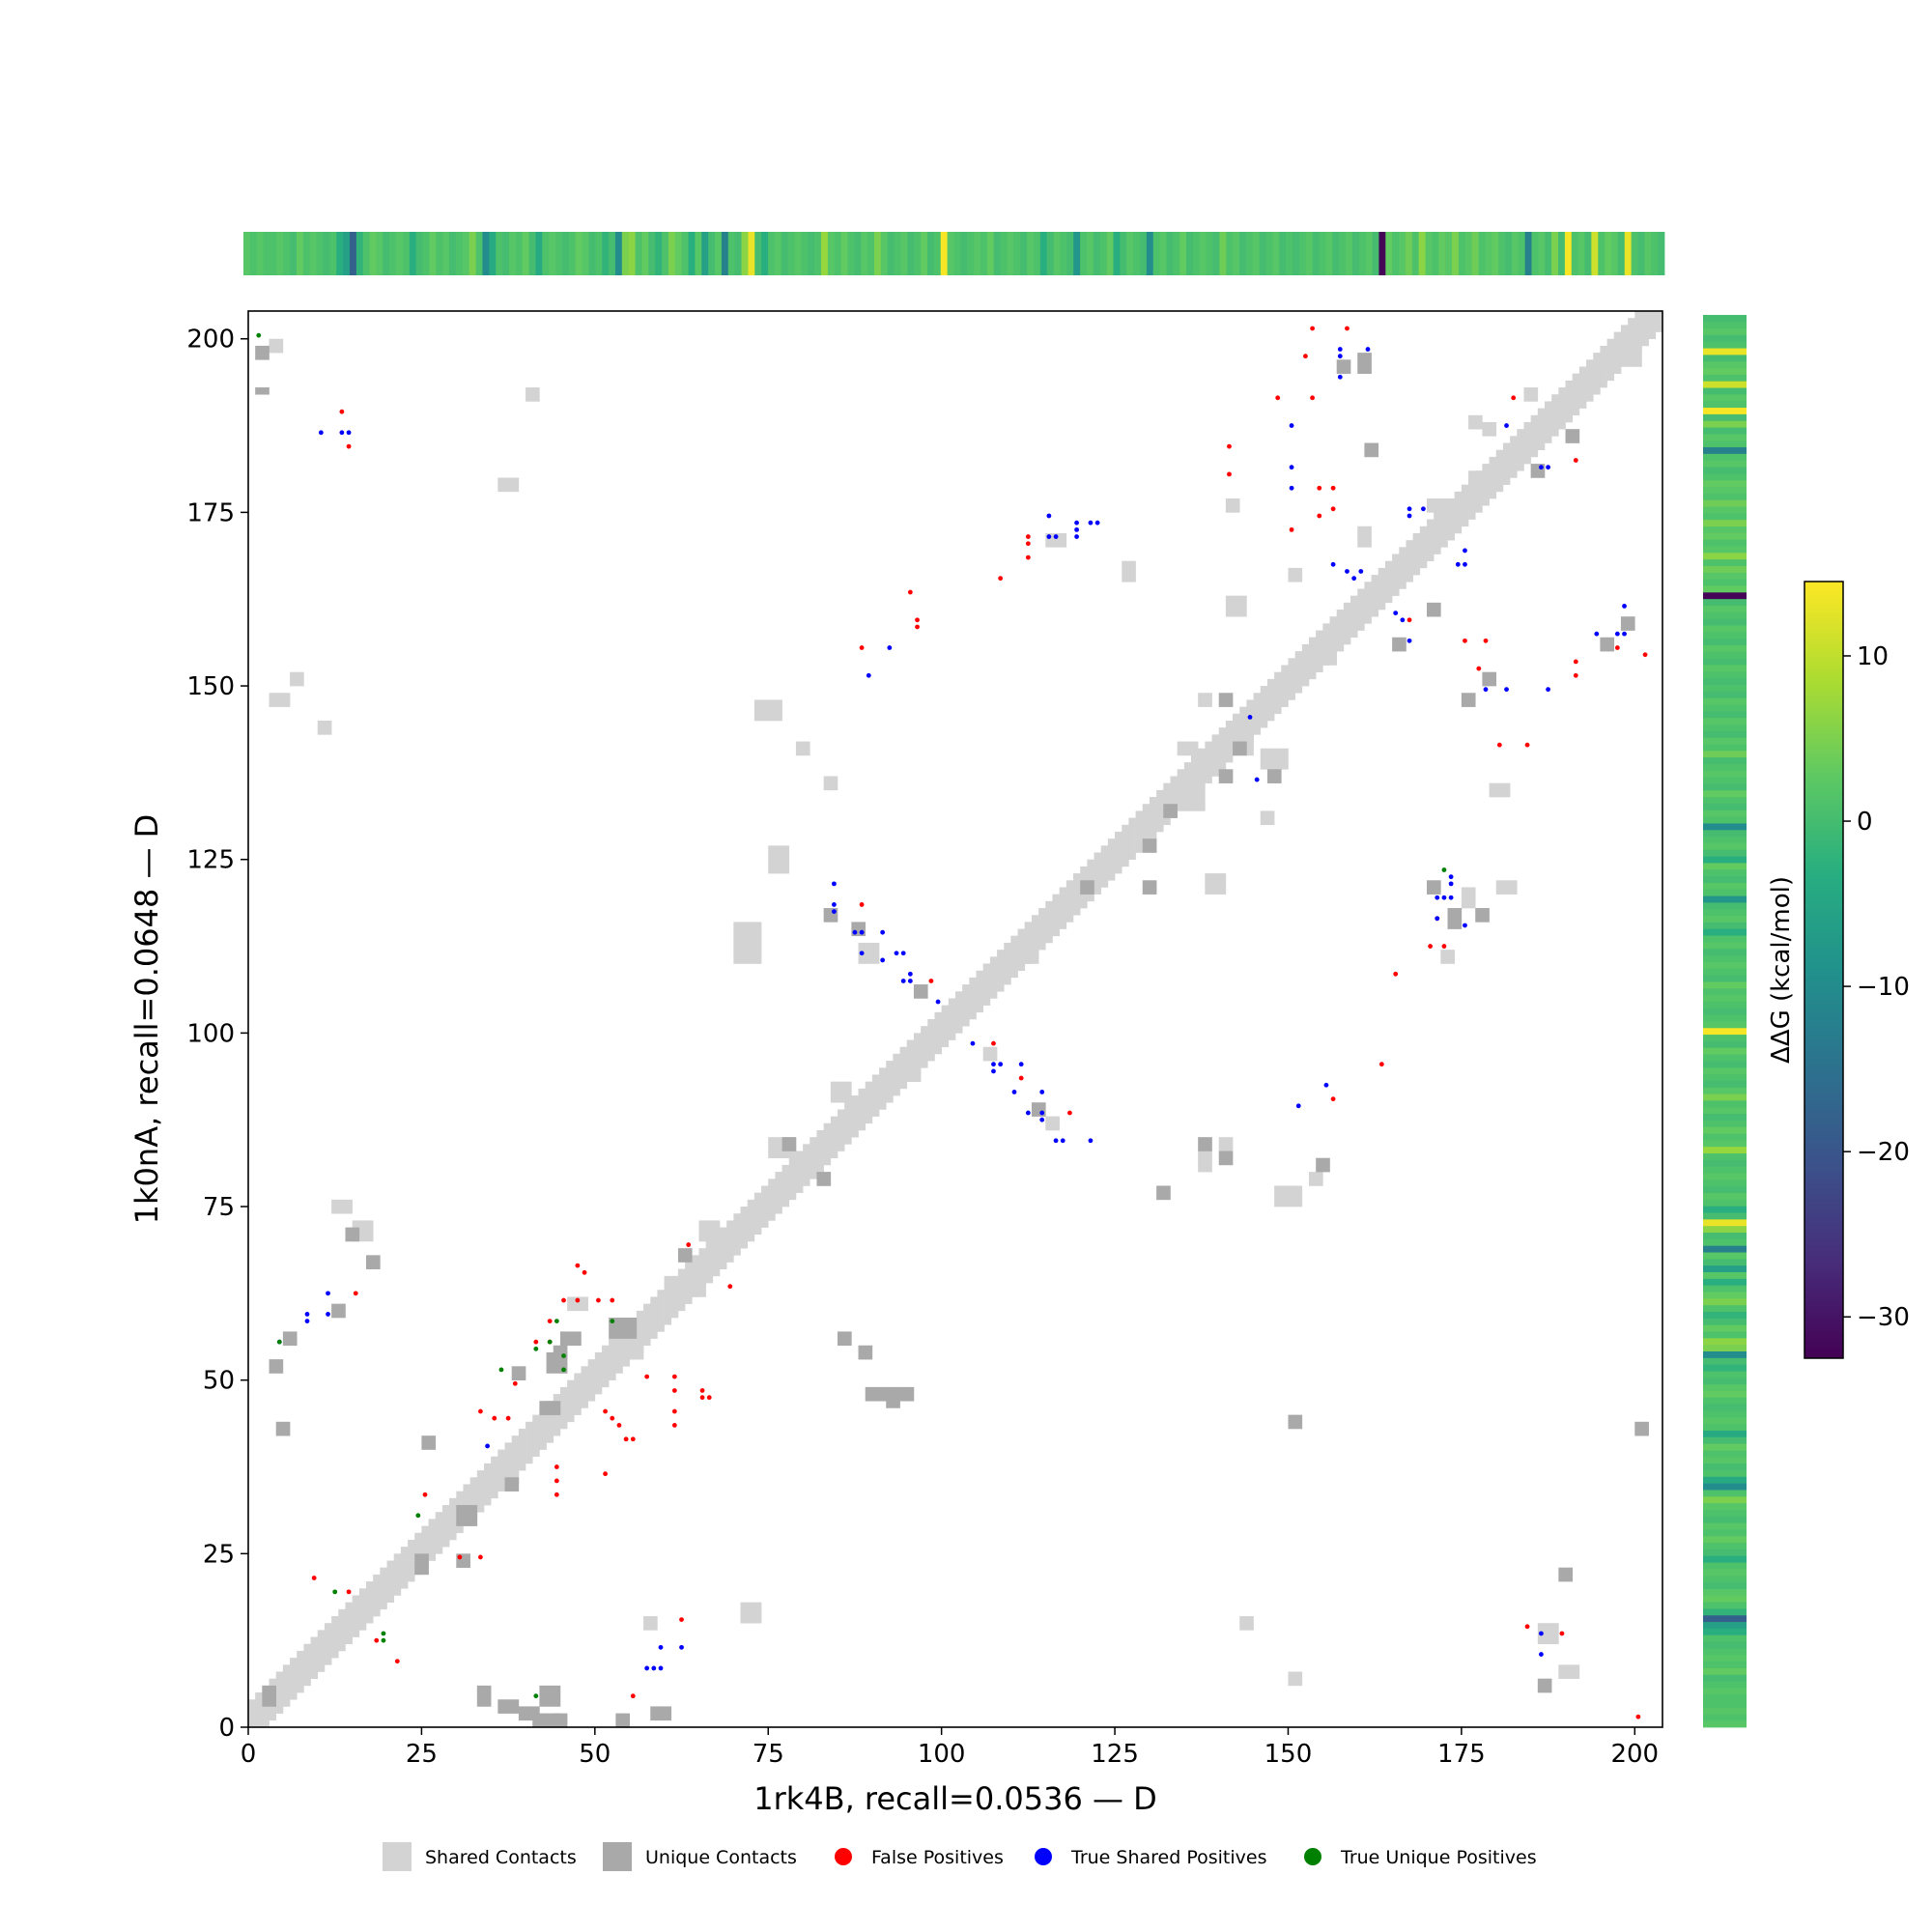 Image resolution: width=1932 pixels, height=1932 pixels. I want to click on true-unique-positive-point, so click(563, 1370).